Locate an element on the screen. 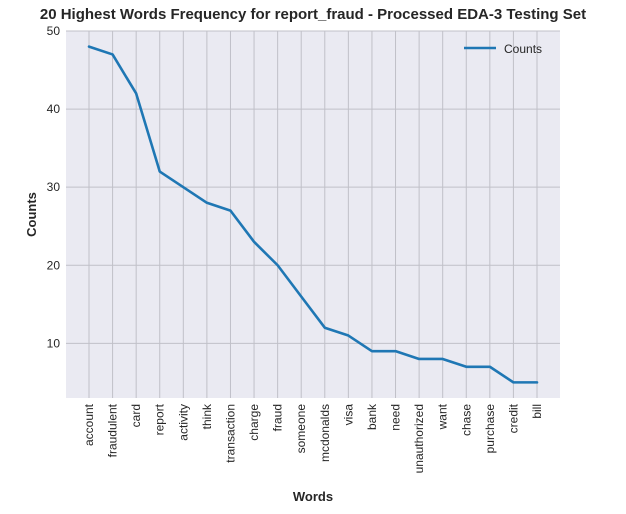 This screenshot has width=626, height=514. y-axis-label: Counts is located at coordinates (31, 214).